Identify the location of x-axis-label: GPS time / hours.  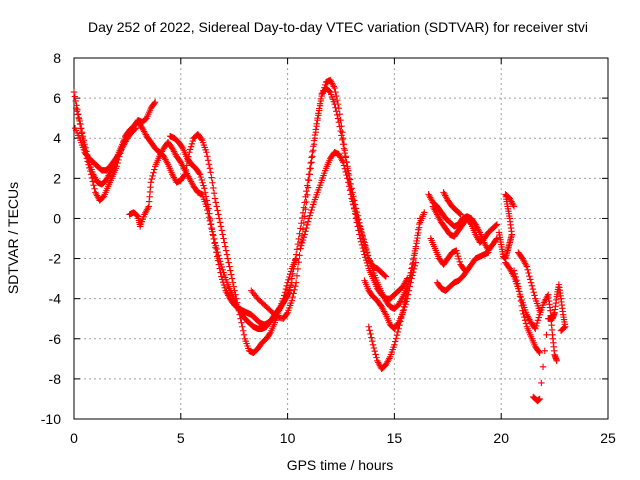
(340, 465).